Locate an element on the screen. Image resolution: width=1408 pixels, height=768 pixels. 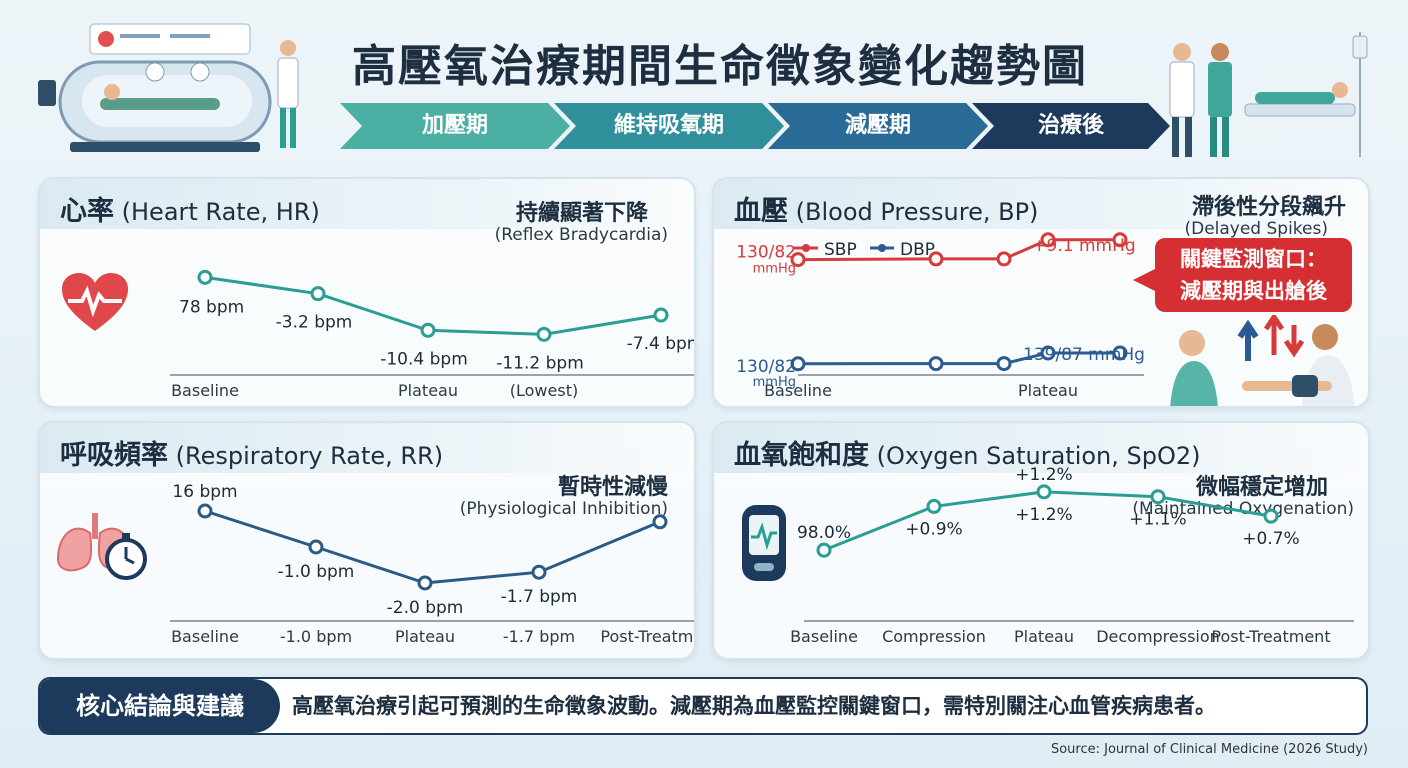
pulse-oximeter-icon is located at coordinates (764, 543).